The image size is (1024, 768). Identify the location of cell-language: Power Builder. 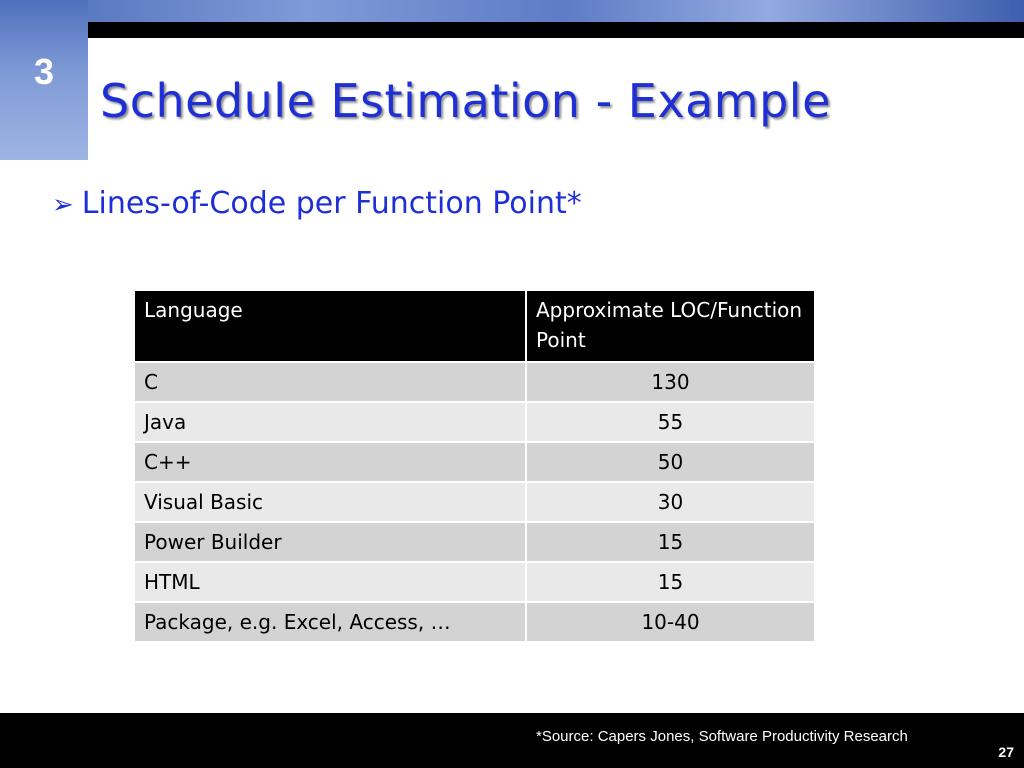
(330, 542).